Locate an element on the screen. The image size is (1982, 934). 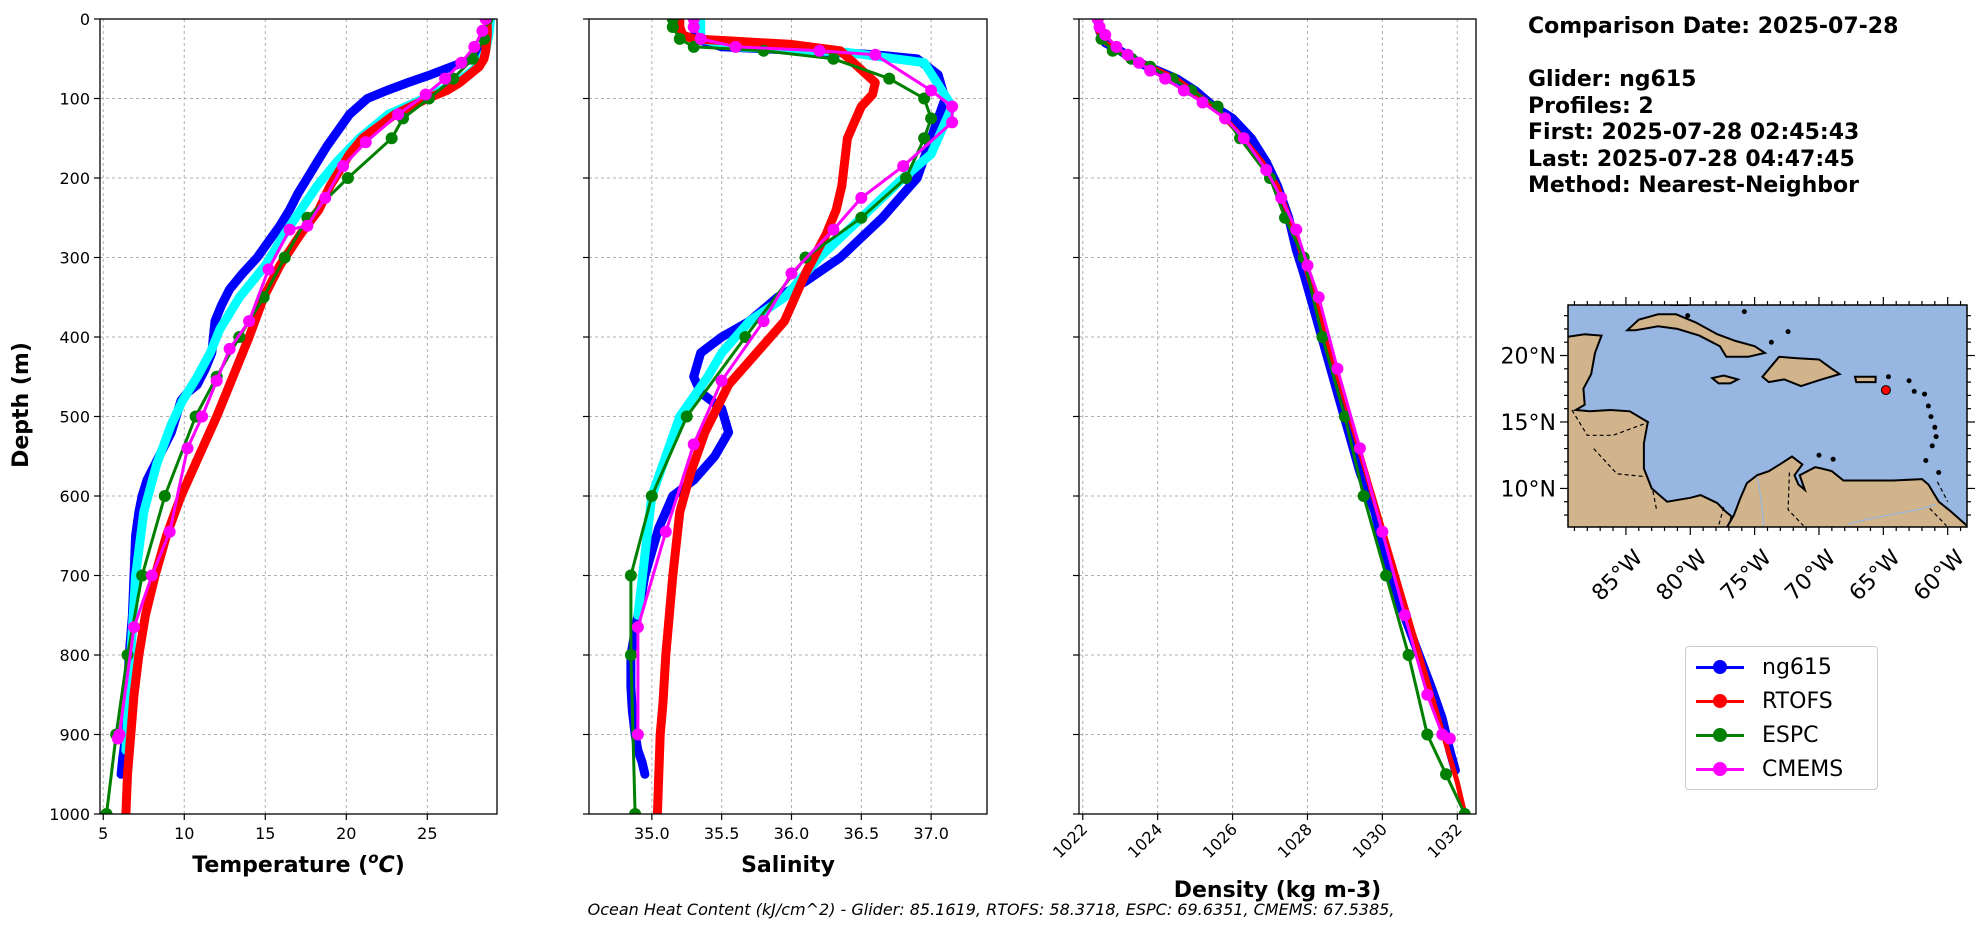
y-axis-label: Depth (m) is located at coordinates (21, 405).